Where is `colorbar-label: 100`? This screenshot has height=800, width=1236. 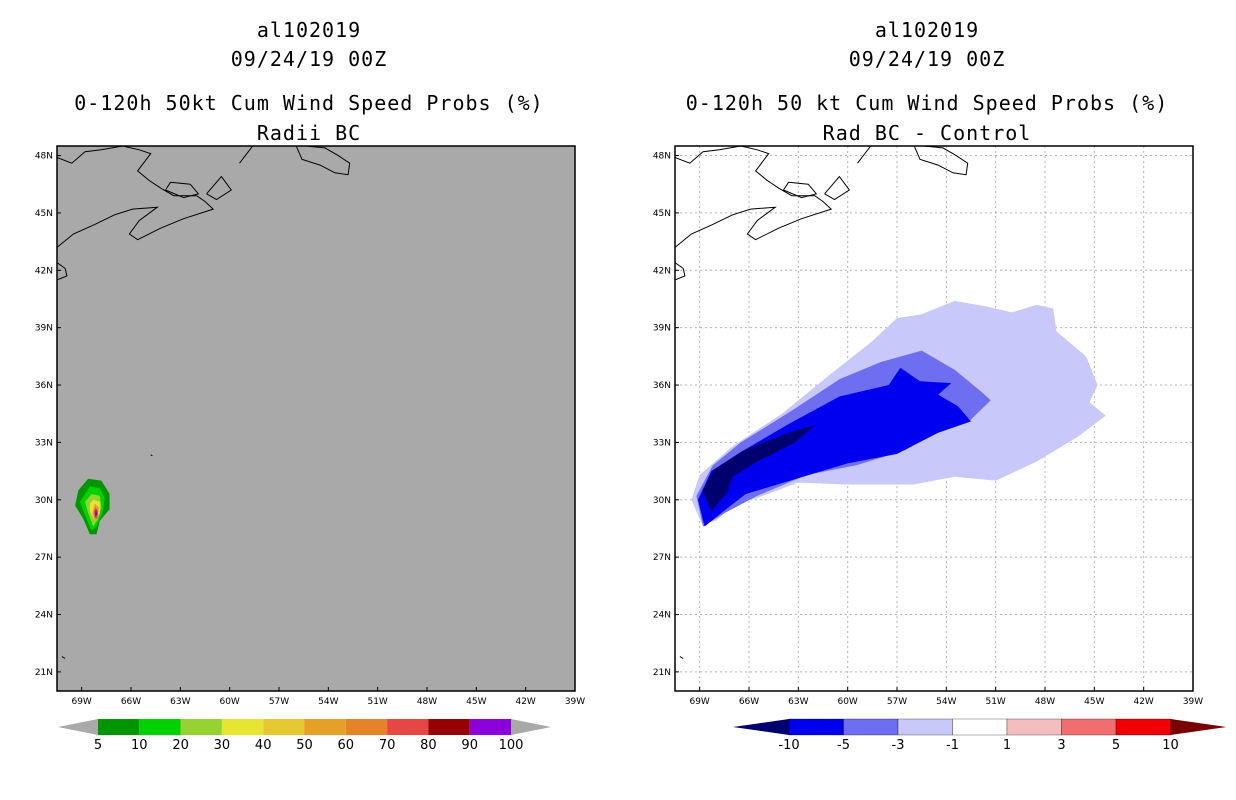 colorbar-label: 100 is located at coordinates (511, 745).